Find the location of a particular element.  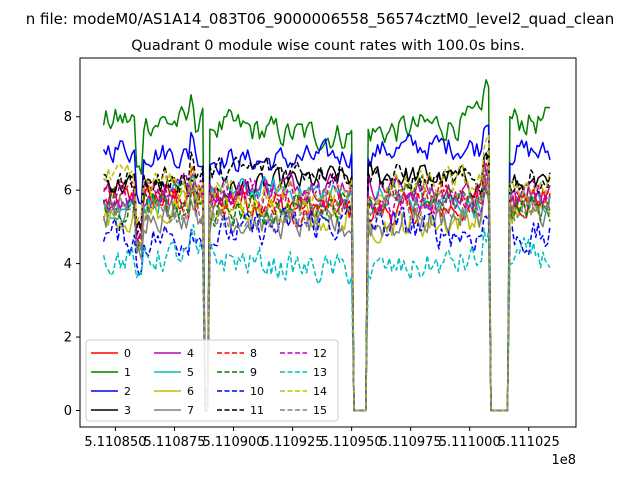

legend-box is located at coordinates (212, 380).